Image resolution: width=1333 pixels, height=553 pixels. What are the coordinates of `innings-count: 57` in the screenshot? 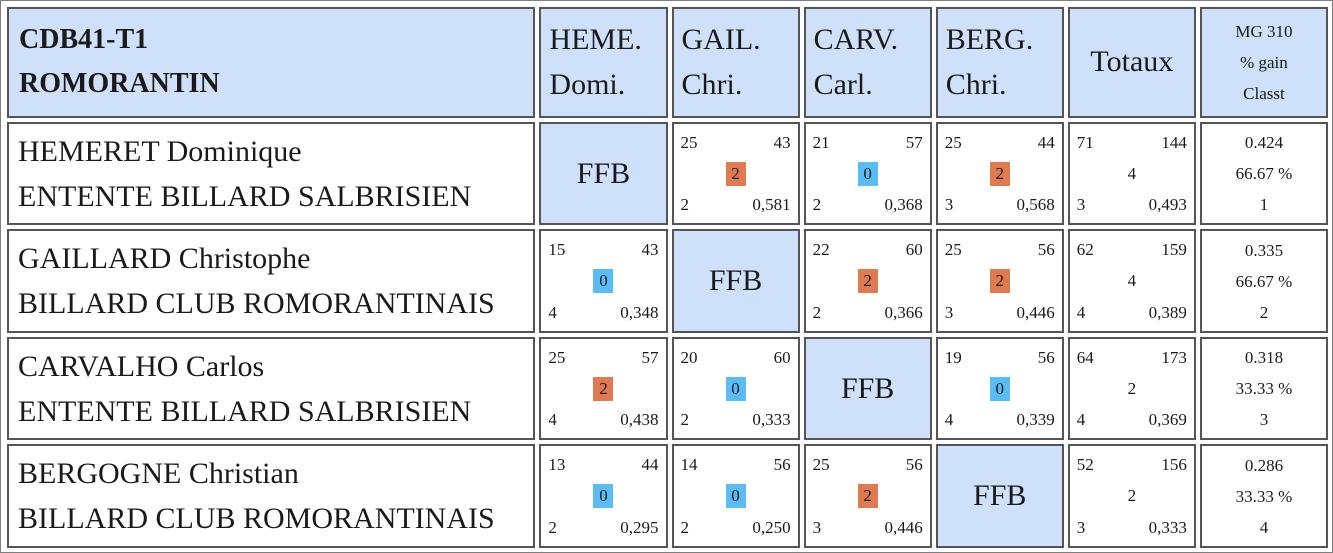 It's located at (914, 142).